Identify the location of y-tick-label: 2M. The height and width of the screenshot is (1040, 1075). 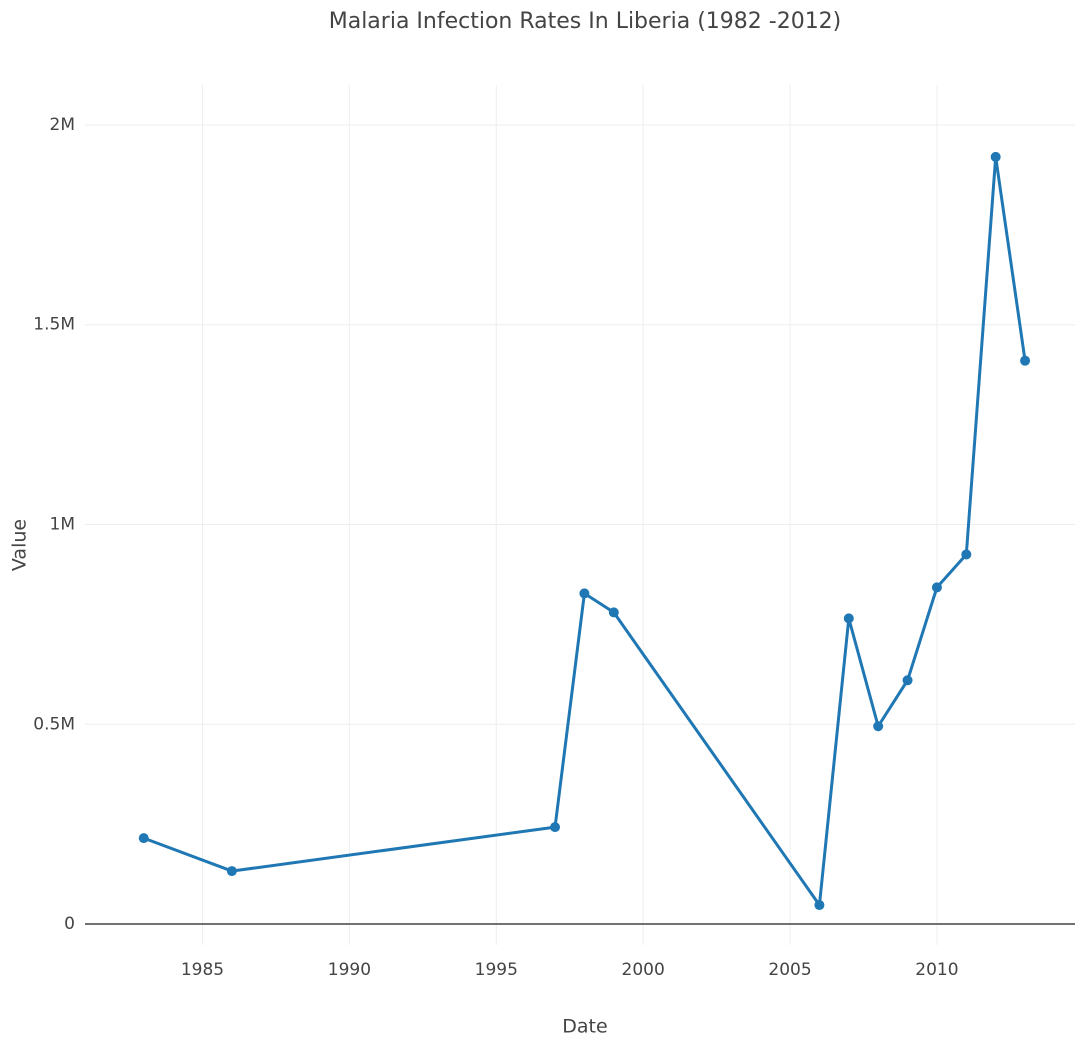
(62, 125).